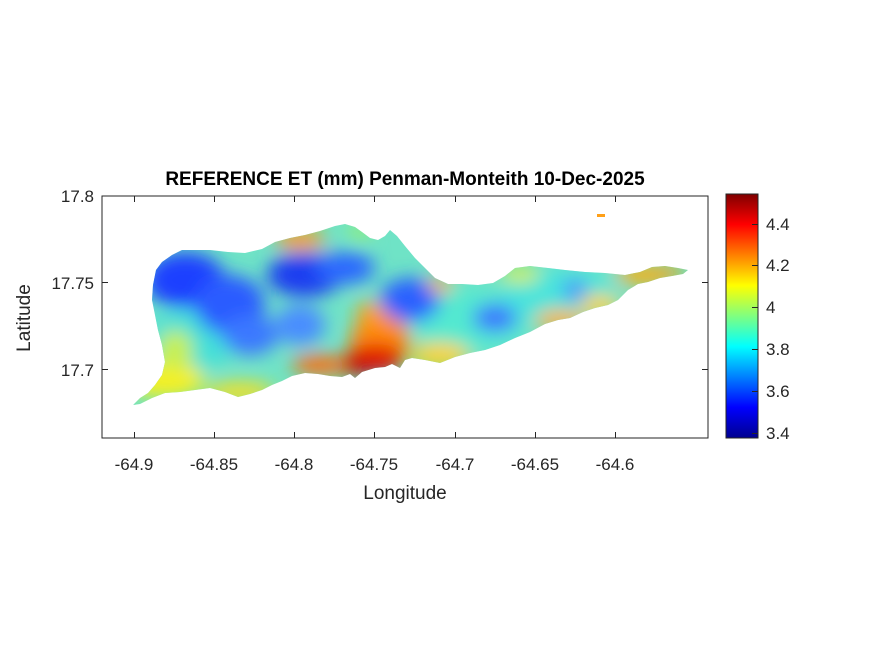 The width and height of the screenshot is (875, 656). I want to click on y-axis-label: Latitude, so click(24, 318).